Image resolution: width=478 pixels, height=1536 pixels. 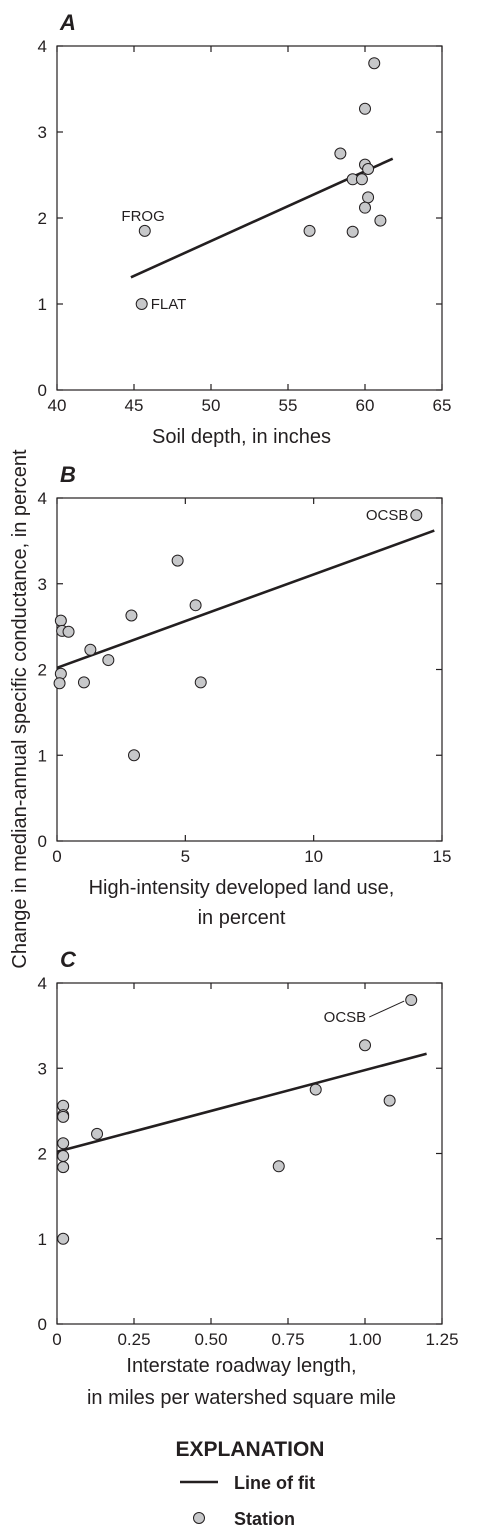 I want to click on x-tick-label-a: 55, so click(x=288, y=405).